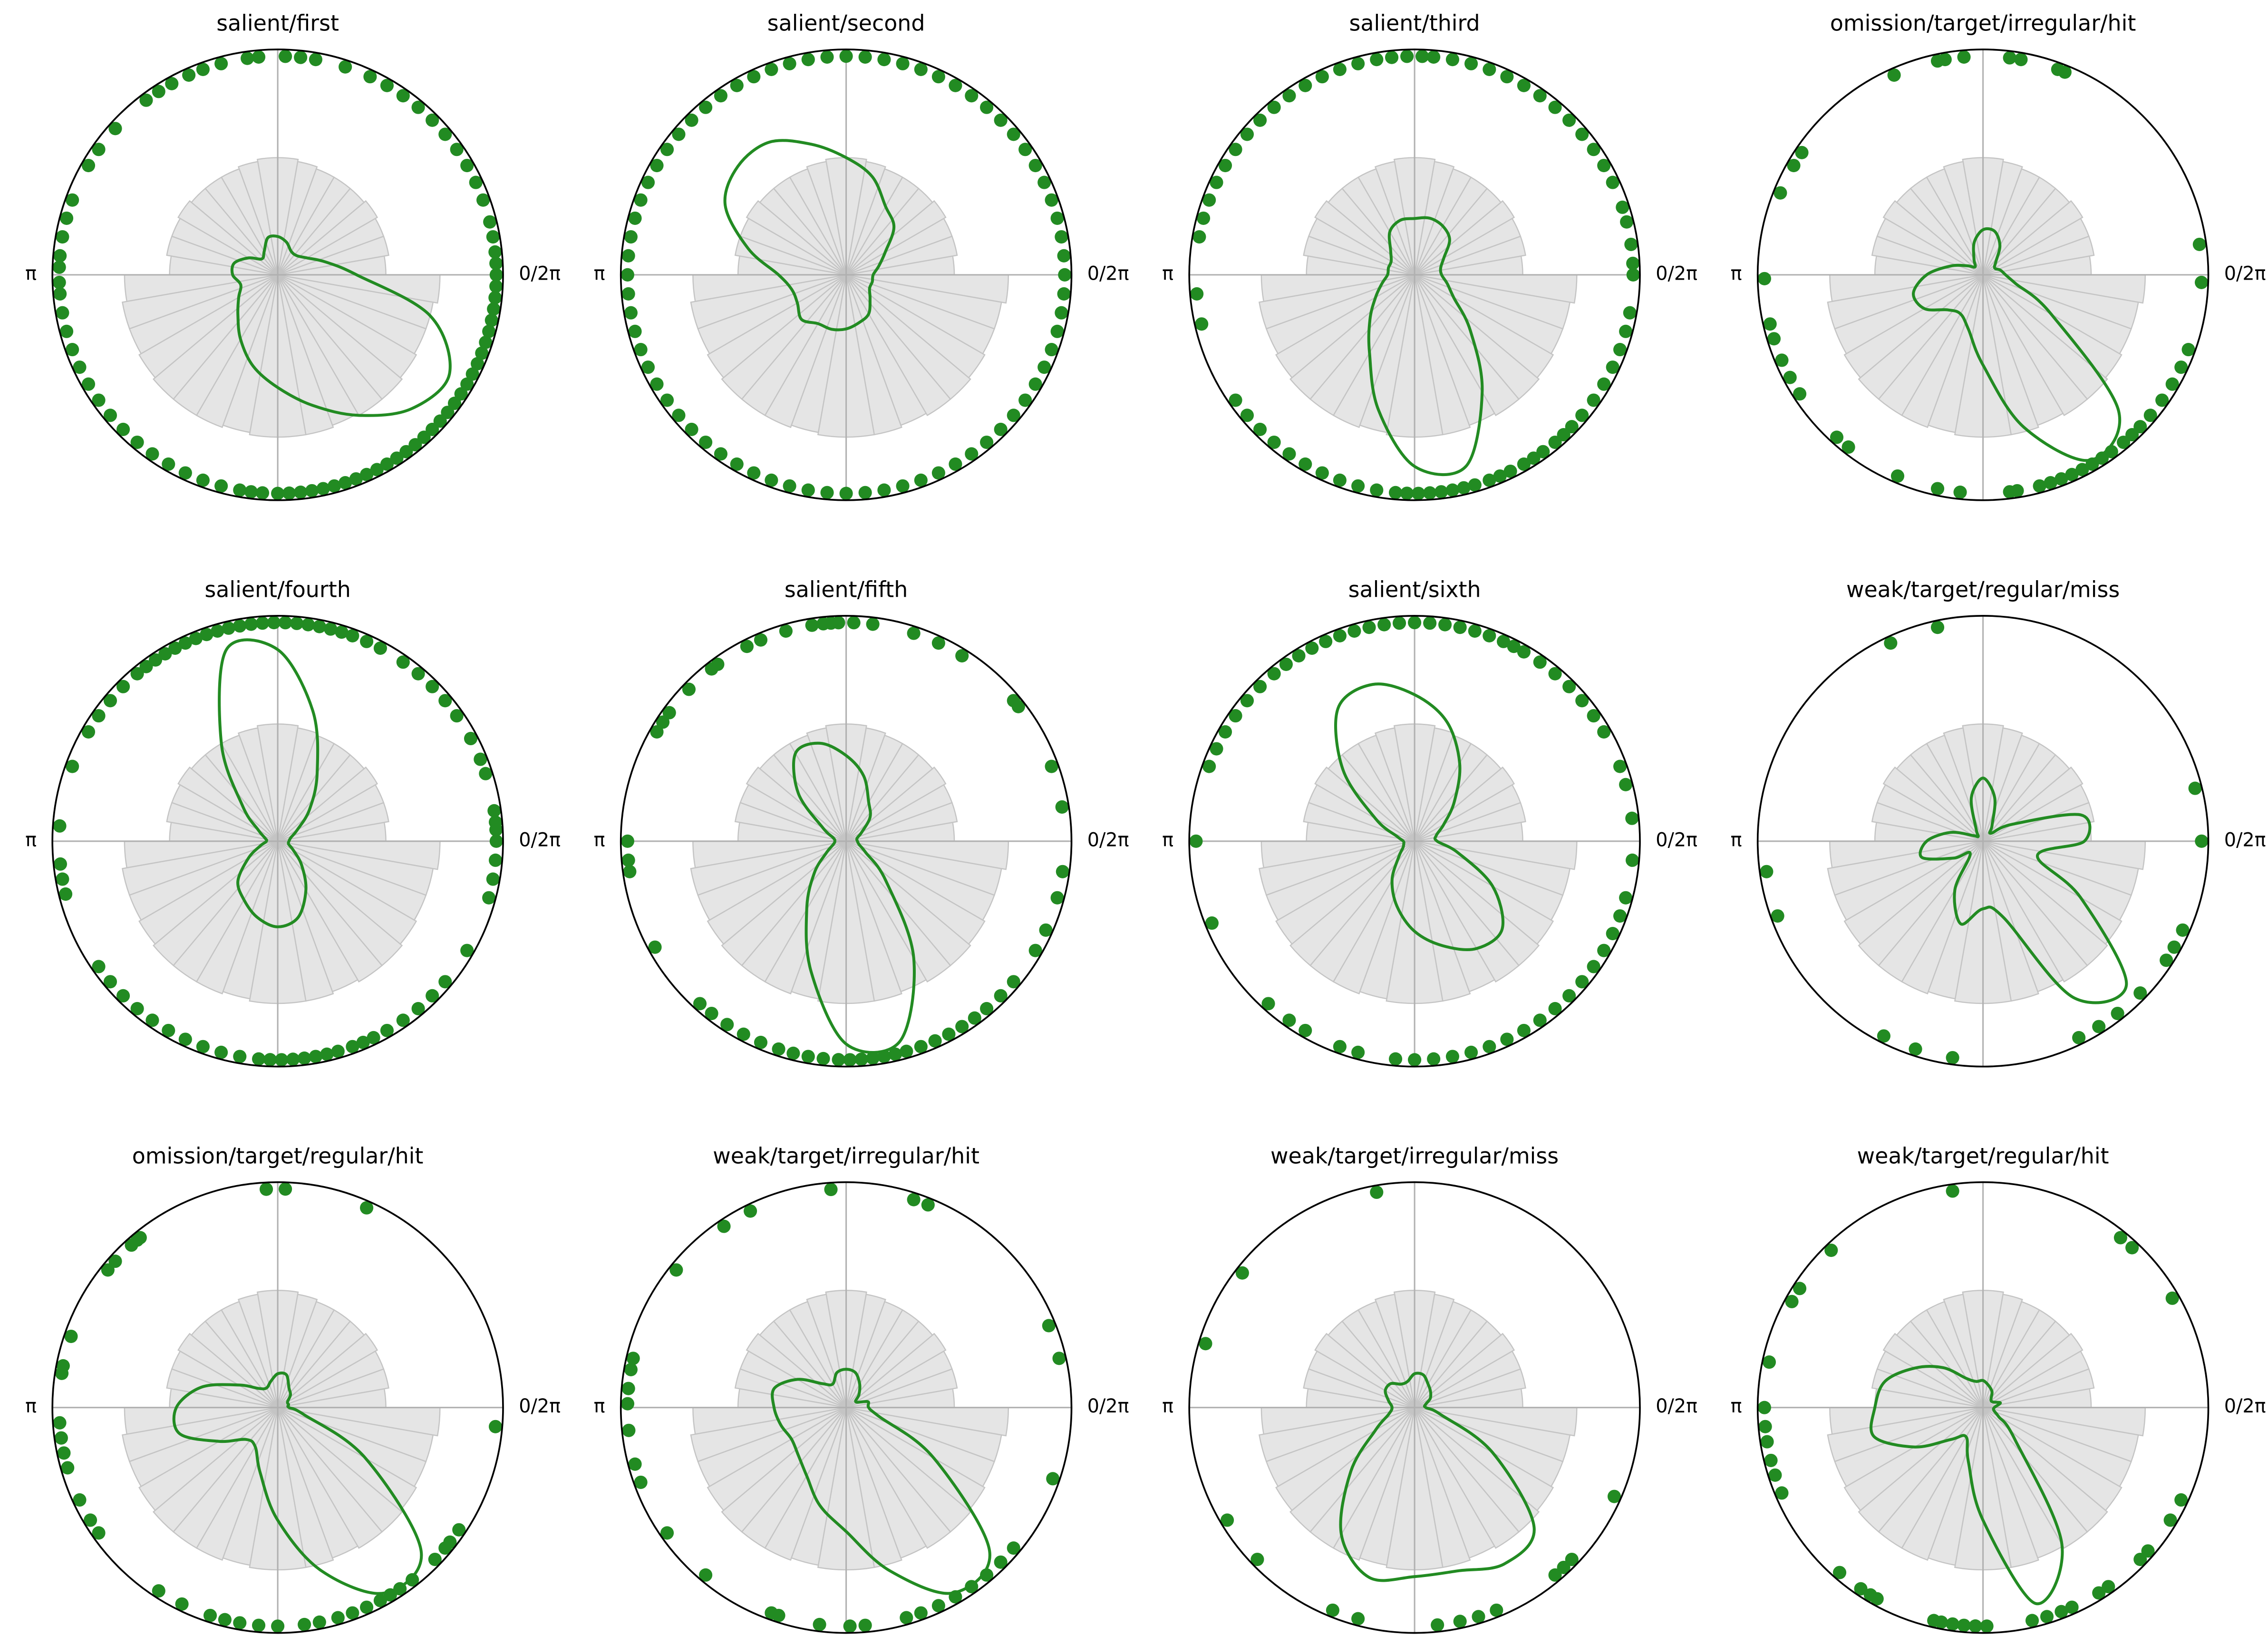  I want to click on subplot-title: salient/second, so click(846, 23).